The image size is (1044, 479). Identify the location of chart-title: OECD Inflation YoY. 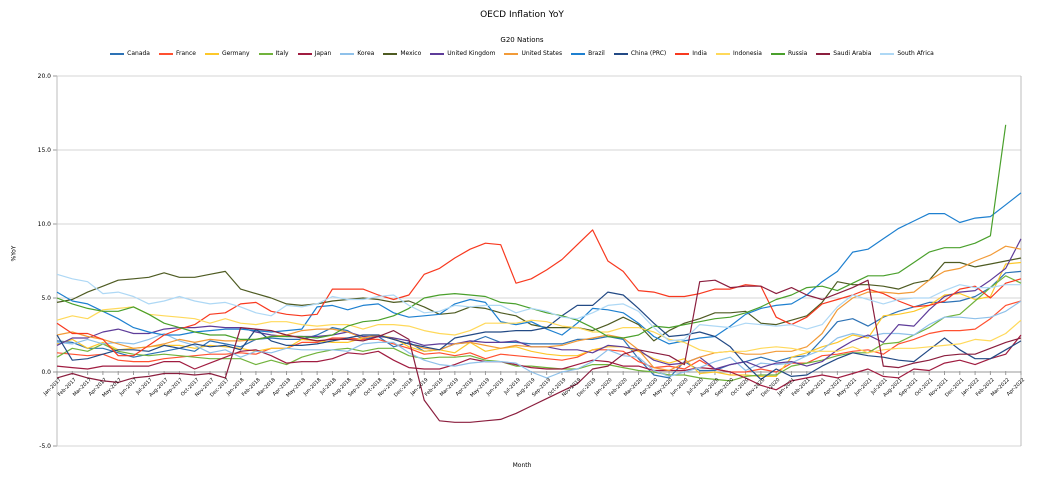
(522, 15).